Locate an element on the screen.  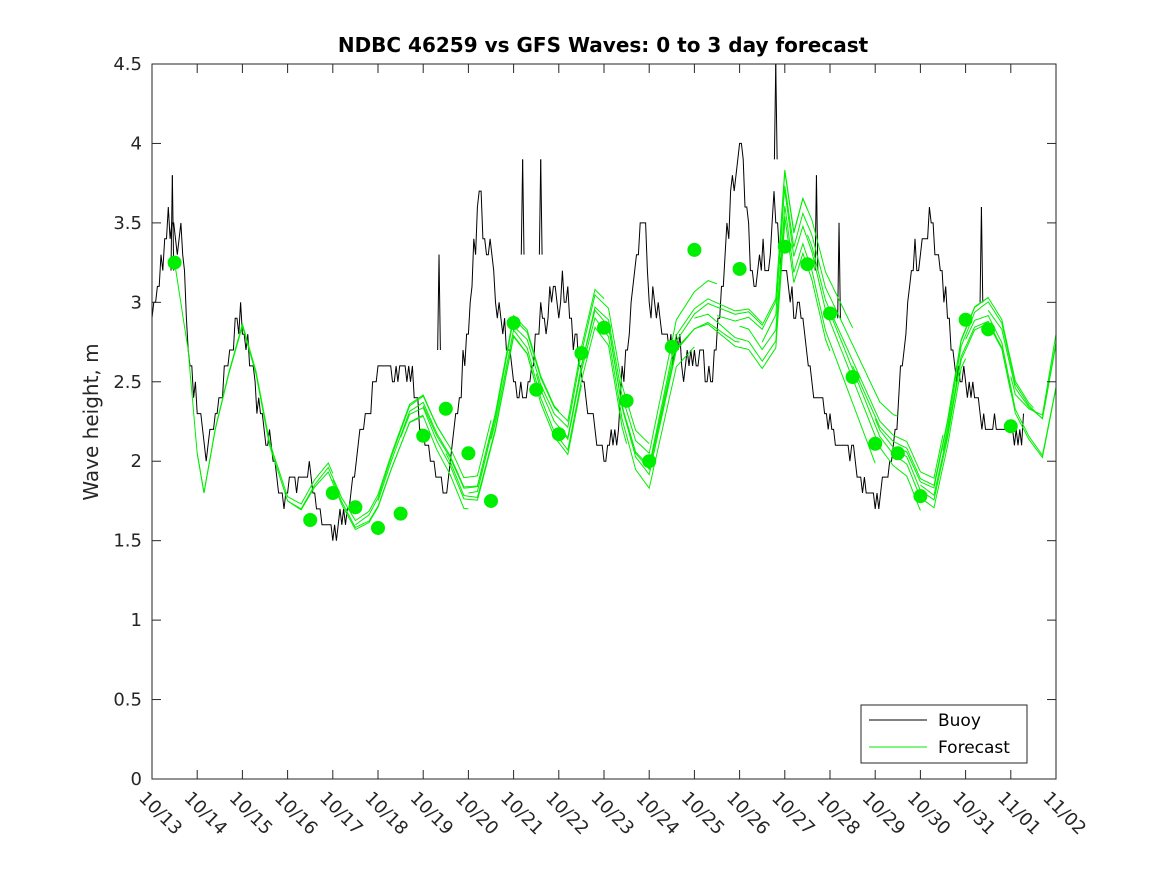
legend-box is located at coordinates (944, 734).